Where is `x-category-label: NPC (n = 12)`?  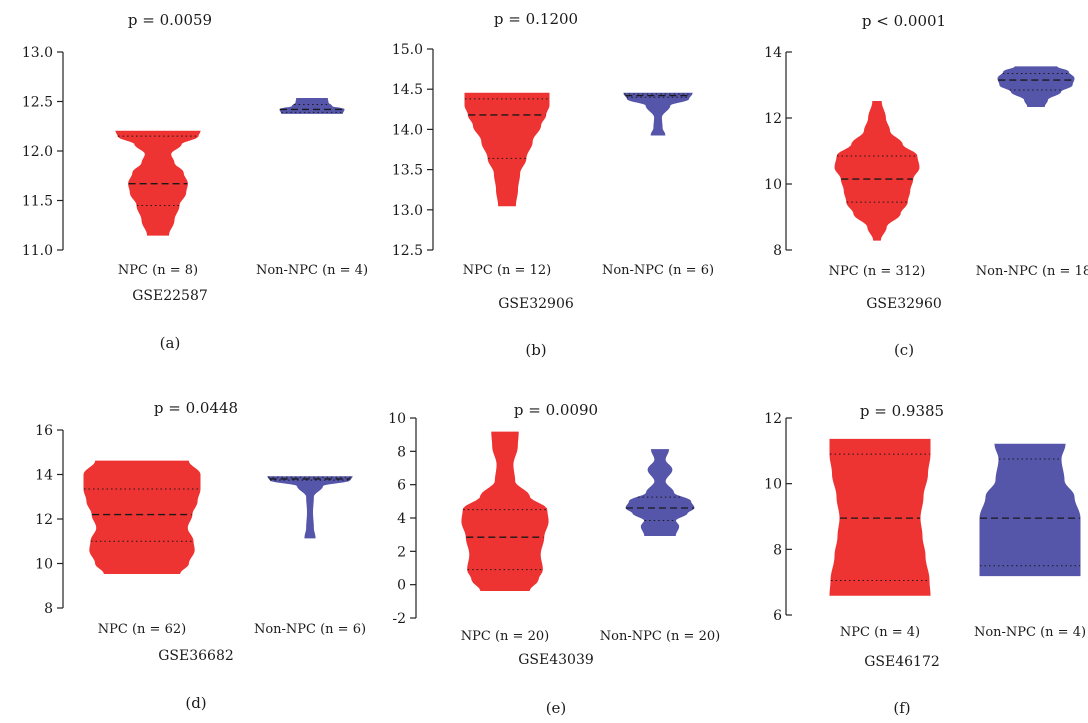
x-category-label: NPC (n = 12) is located at coordinates (507, 270).